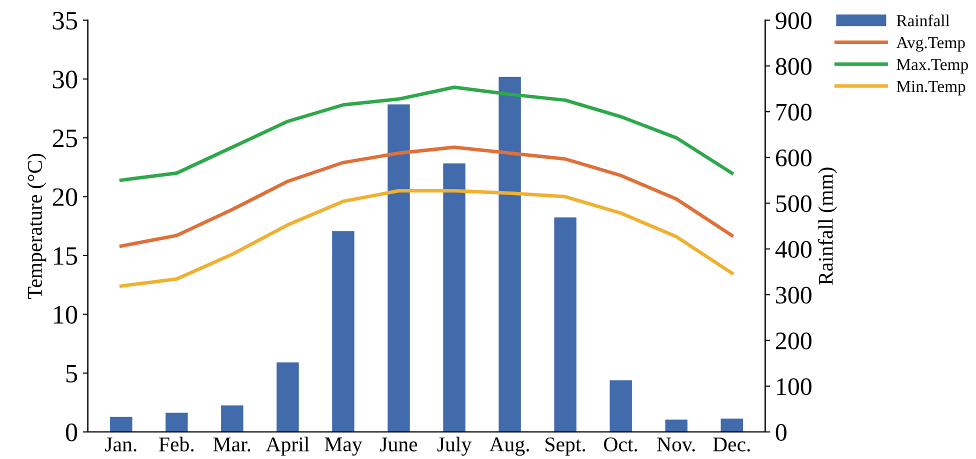  Describe the element at coordinates (923, 20) in the screenshot. I see `legend-label: Rainfall` at that location.